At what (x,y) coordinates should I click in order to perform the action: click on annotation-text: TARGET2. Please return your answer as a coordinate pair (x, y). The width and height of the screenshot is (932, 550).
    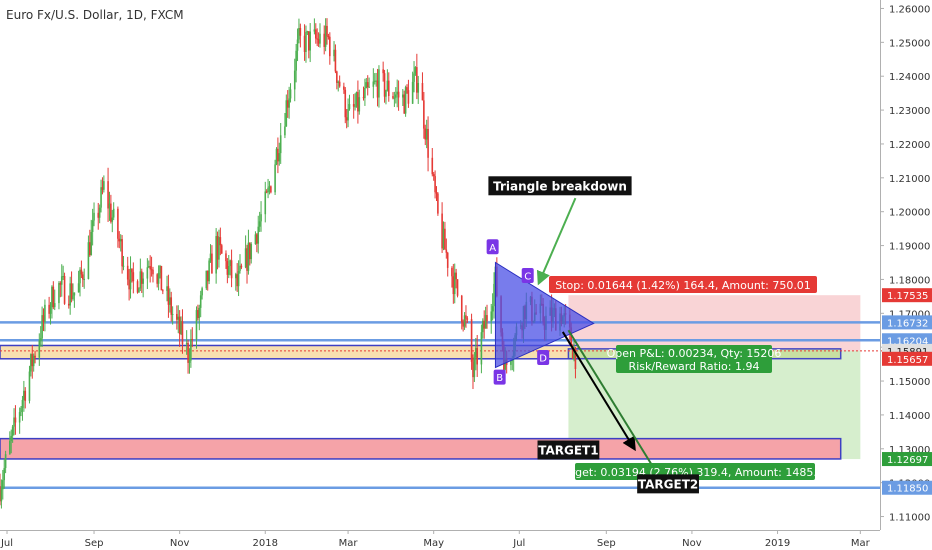
    Looking at the image, I should click on (668, 484).